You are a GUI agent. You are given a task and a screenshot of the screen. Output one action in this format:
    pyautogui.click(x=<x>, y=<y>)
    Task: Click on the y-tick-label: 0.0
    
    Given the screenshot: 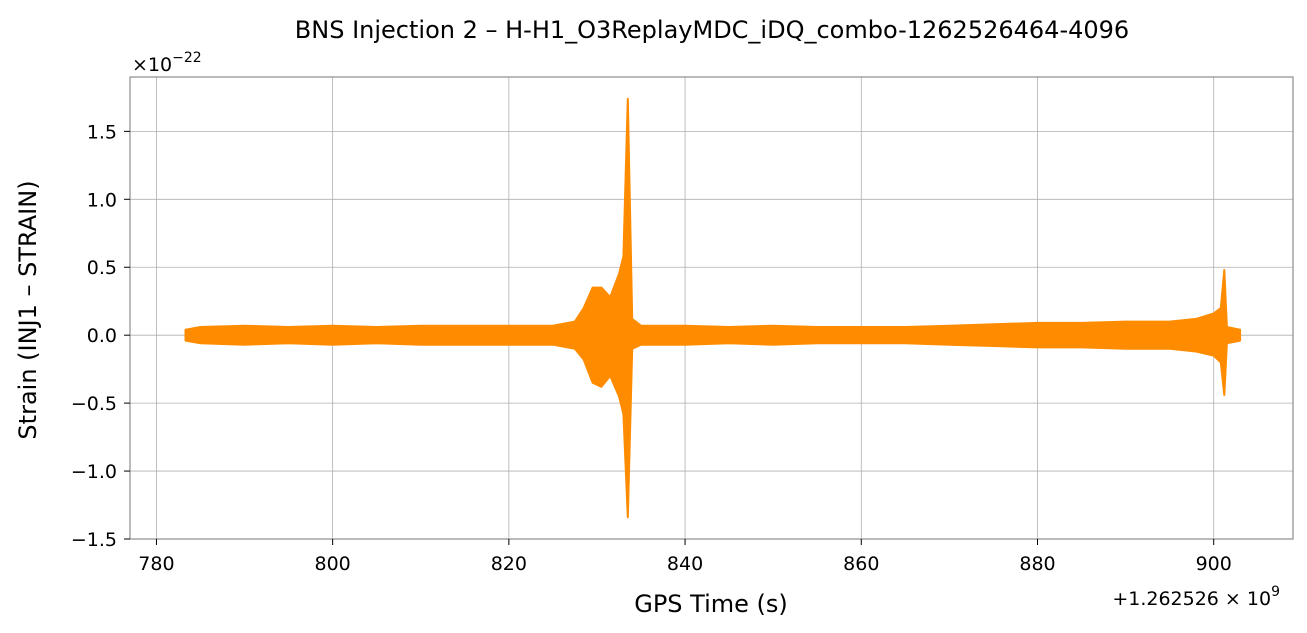 What is the action you would take?
    pyautogui.click(x=102, y=336)
    